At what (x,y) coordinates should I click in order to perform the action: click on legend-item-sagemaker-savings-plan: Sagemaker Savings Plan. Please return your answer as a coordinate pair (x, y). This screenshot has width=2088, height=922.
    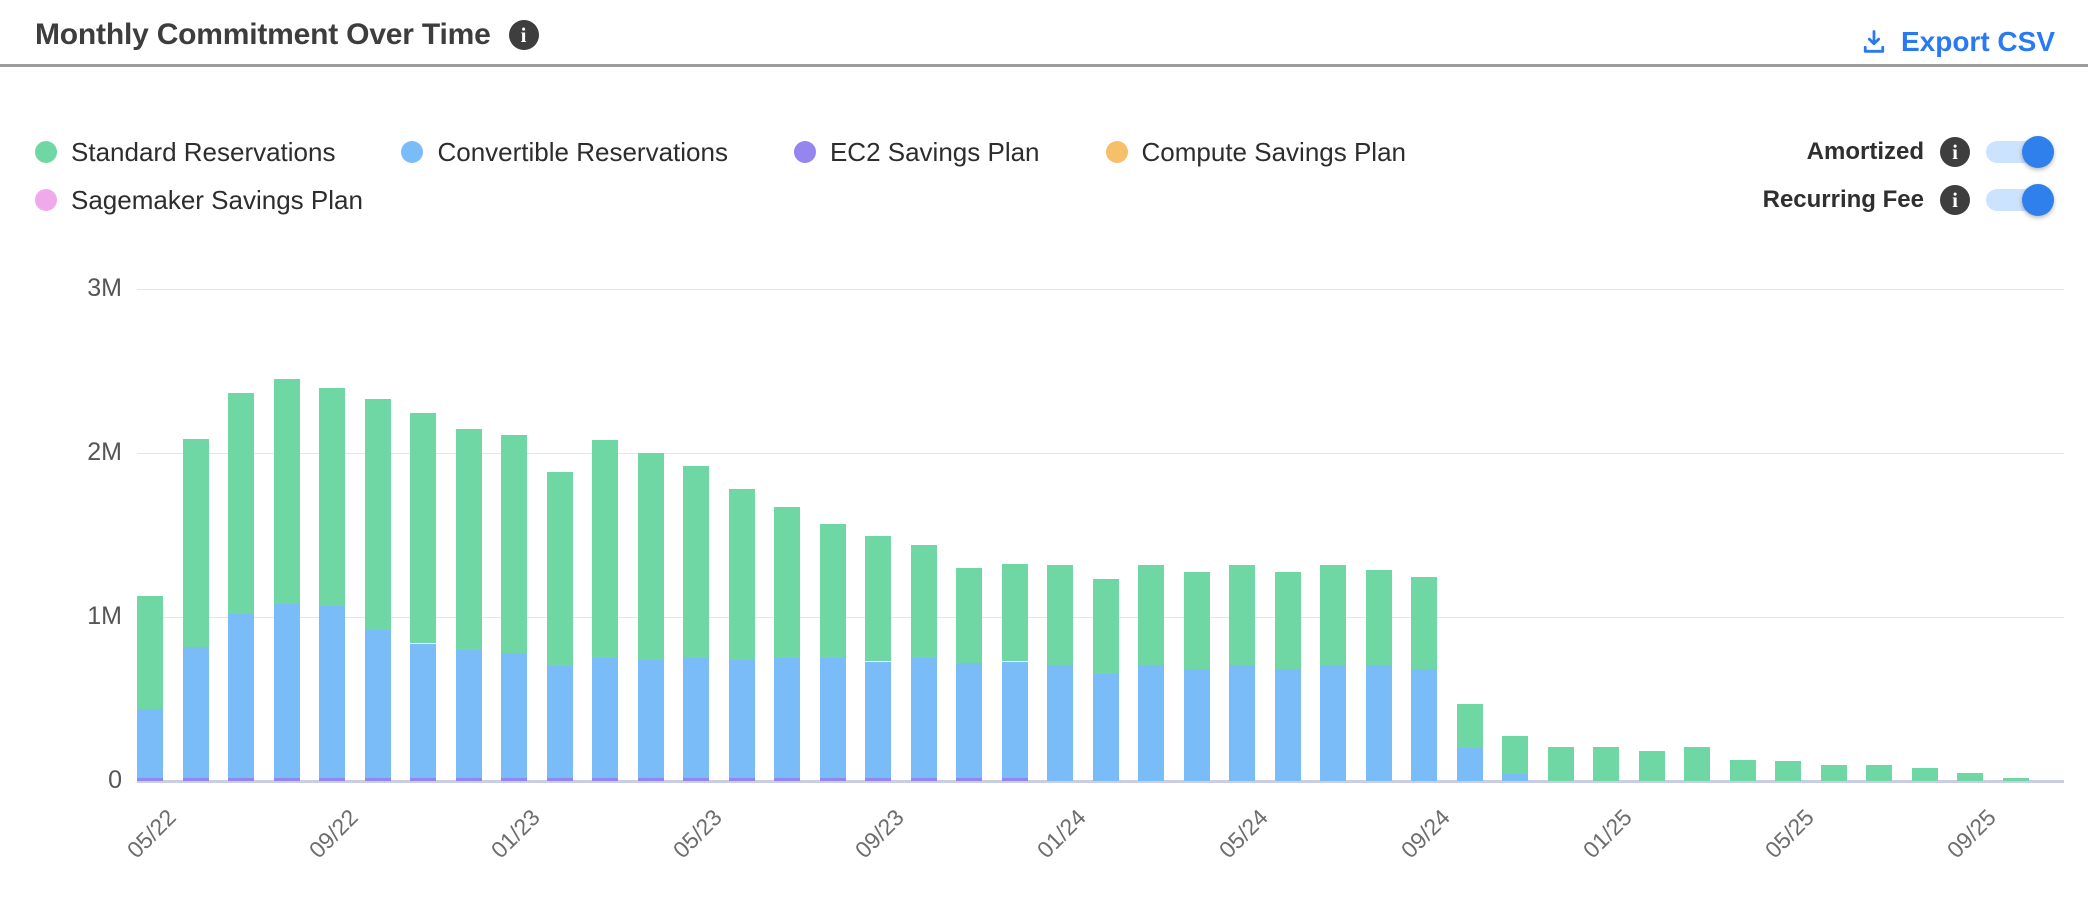
    Looking at the image, I should click on (199, 200).